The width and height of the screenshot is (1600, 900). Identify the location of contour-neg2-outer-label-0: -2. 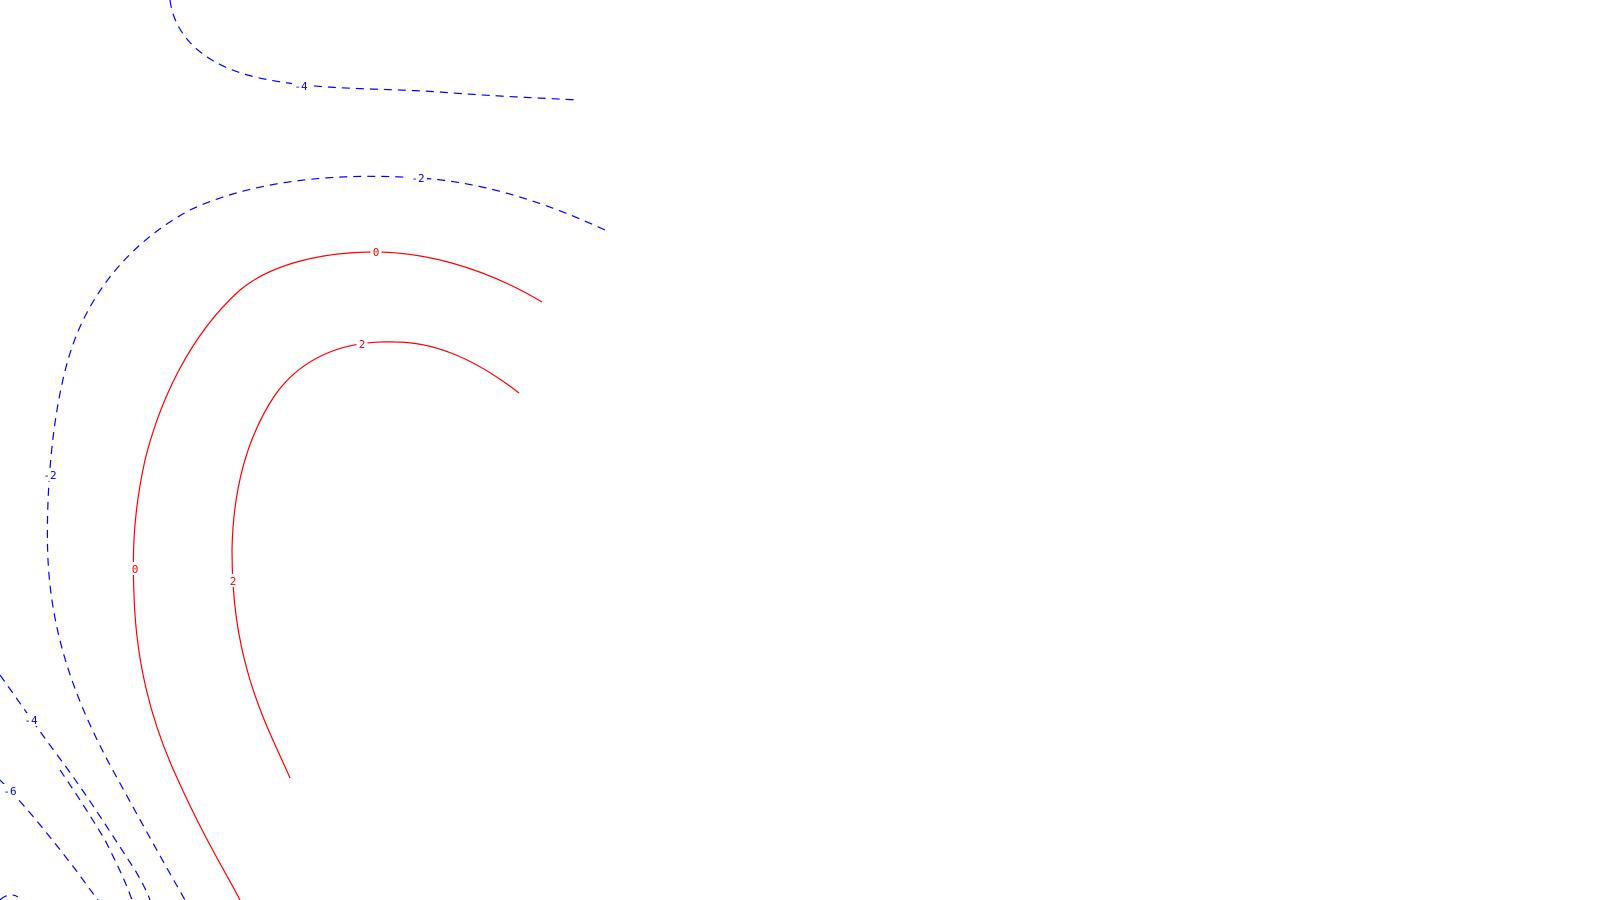
(417, 178).